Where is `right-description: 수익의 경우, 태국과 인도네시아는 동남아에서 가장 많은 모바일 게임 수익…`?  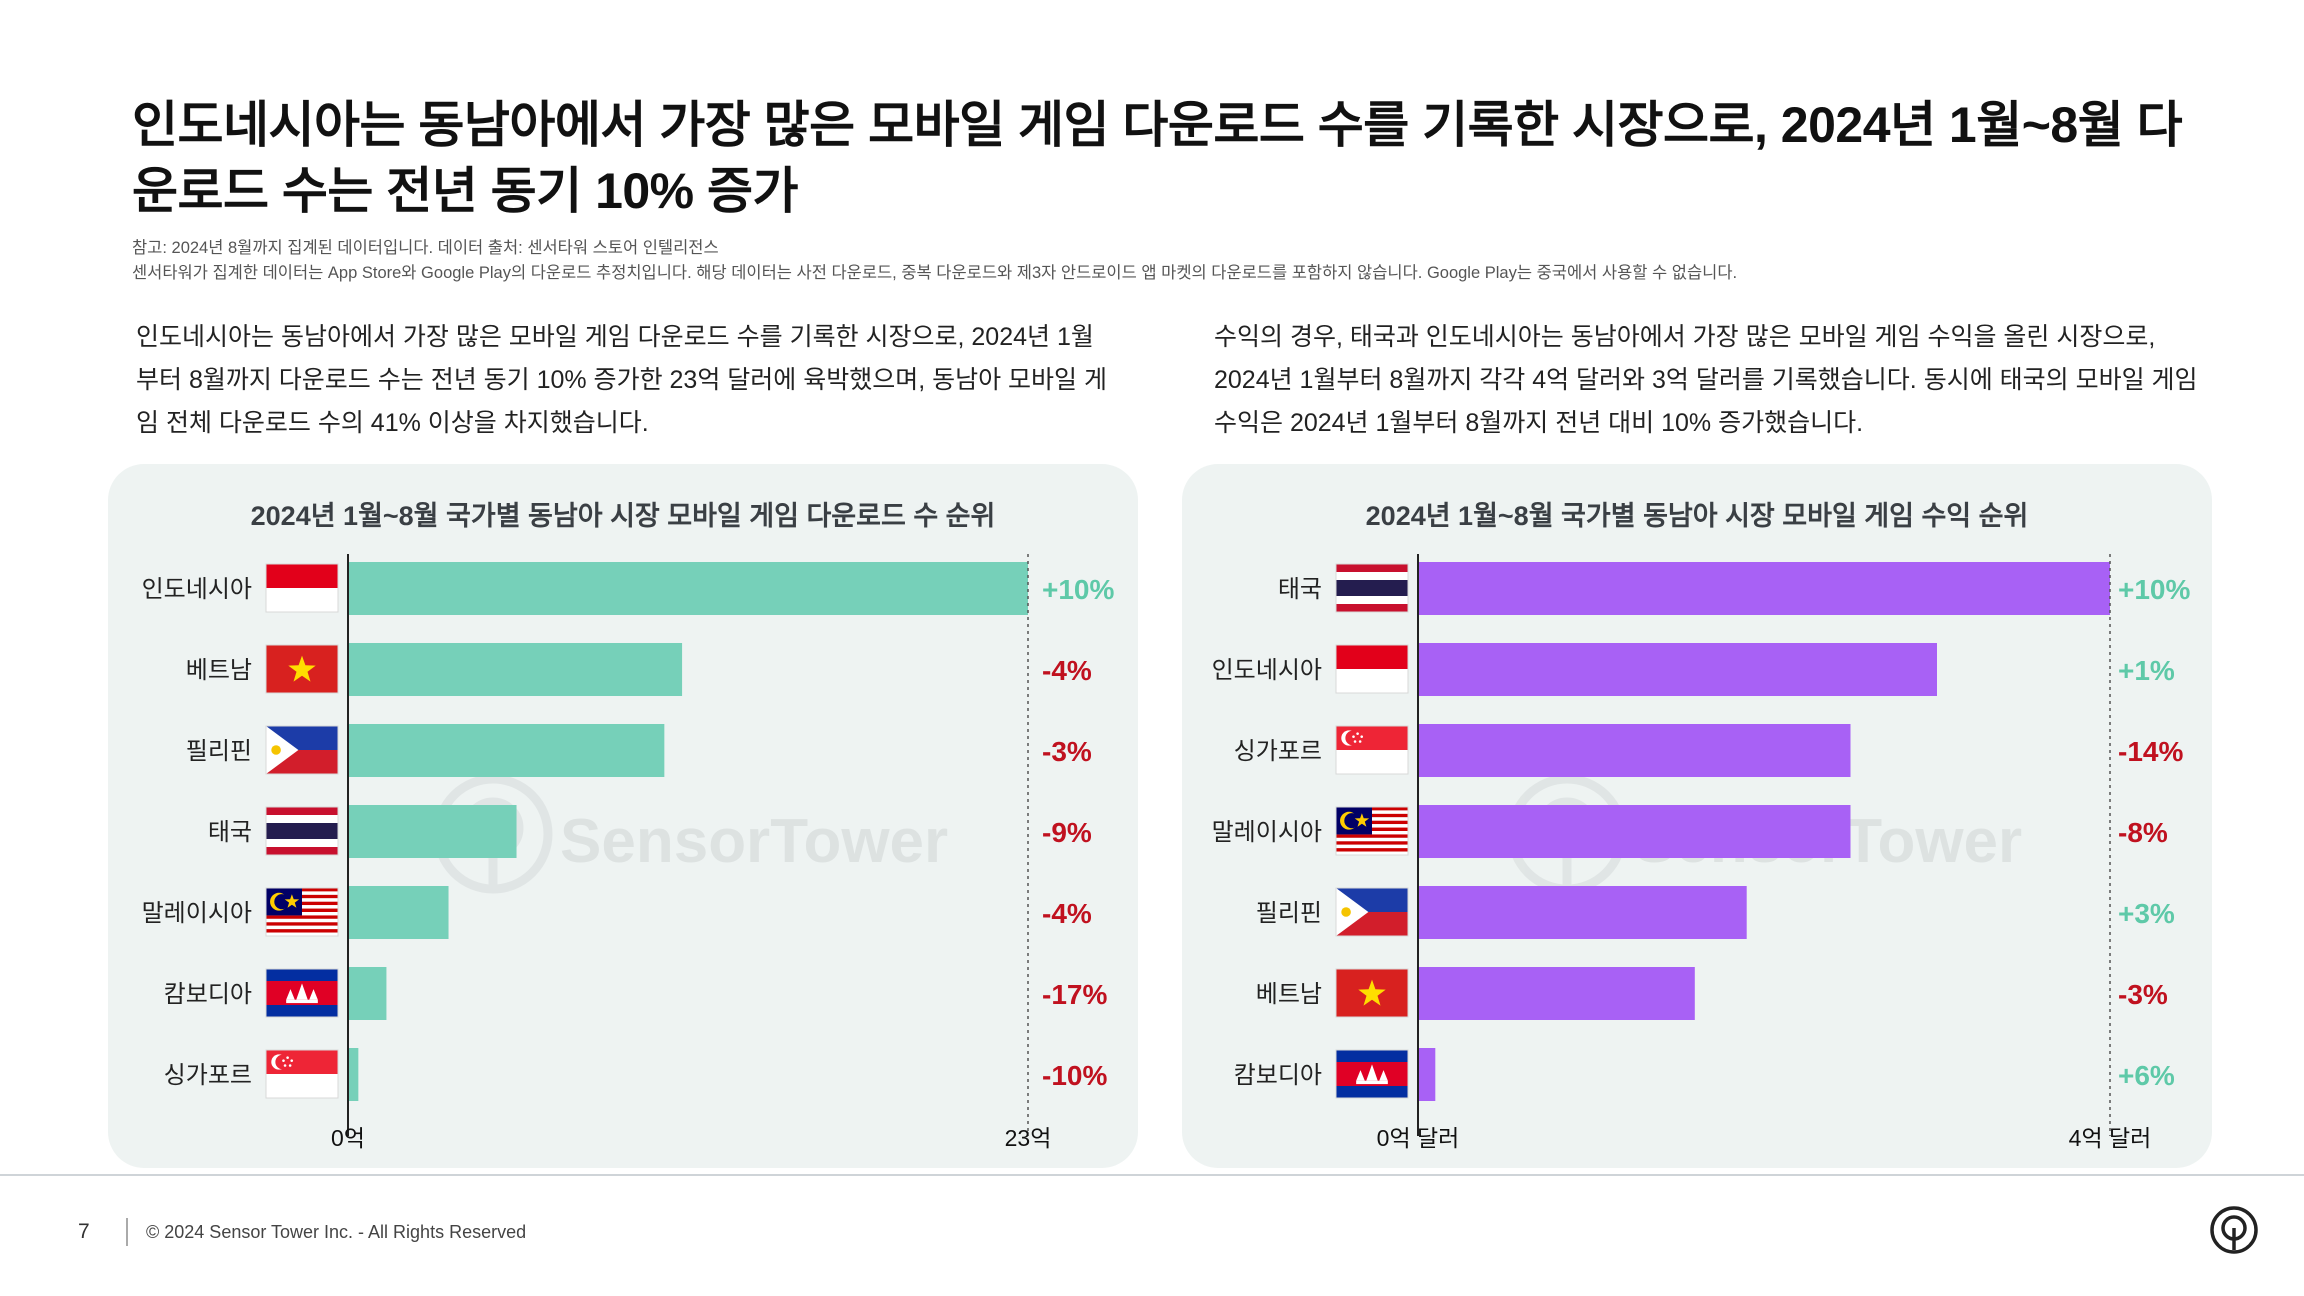
right-description: 수익의 경우, 태국과 인도네시아는 동남아에서 가장 많은 모바일 게임 수익… is located at coordinates (1706, 380).